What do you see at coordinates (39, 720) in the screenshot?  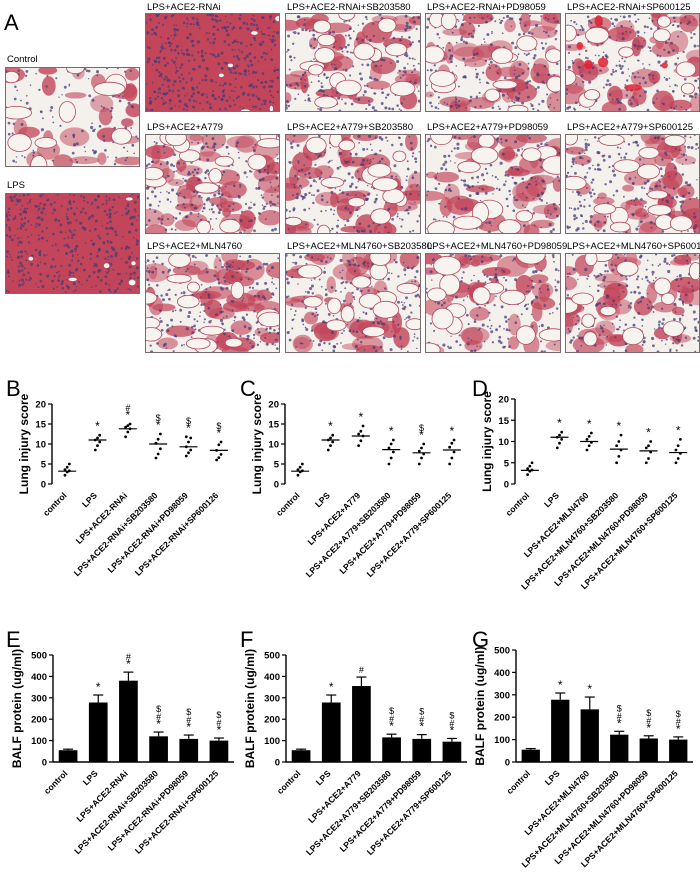 I see `y-tick-label: 200` at bounding box center [39, 720].